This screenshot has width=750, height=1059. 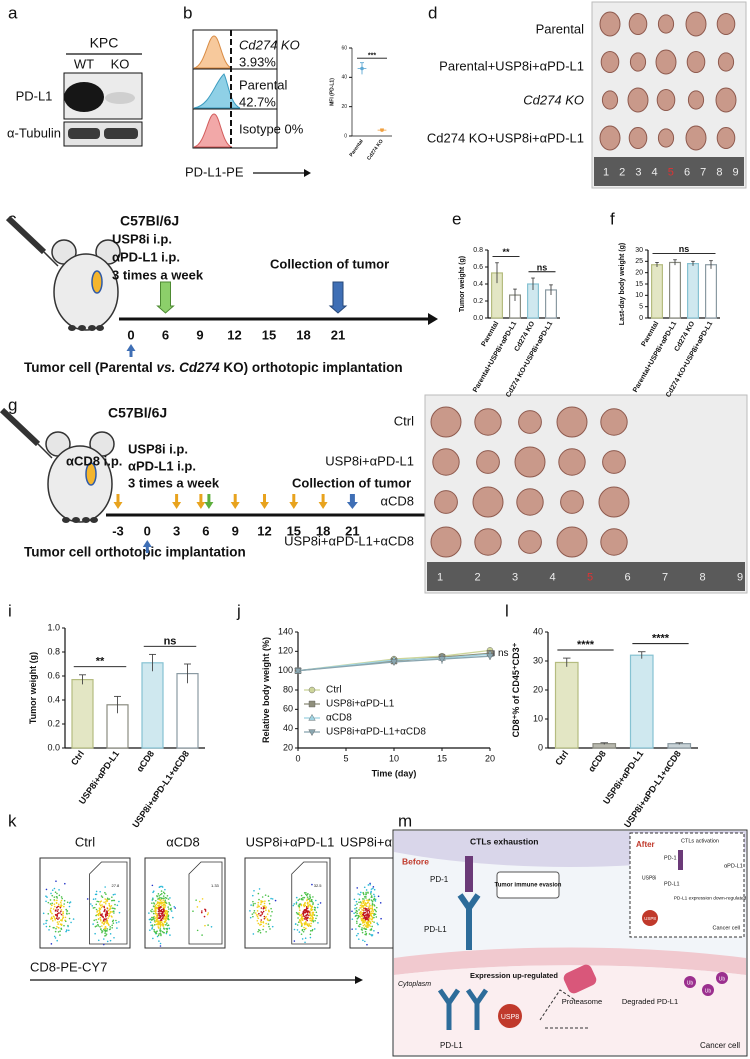 What do you see at coordinates (645, 844) in the screenshot?
I see `diagram-text: After` at bounding box center [645, 844].